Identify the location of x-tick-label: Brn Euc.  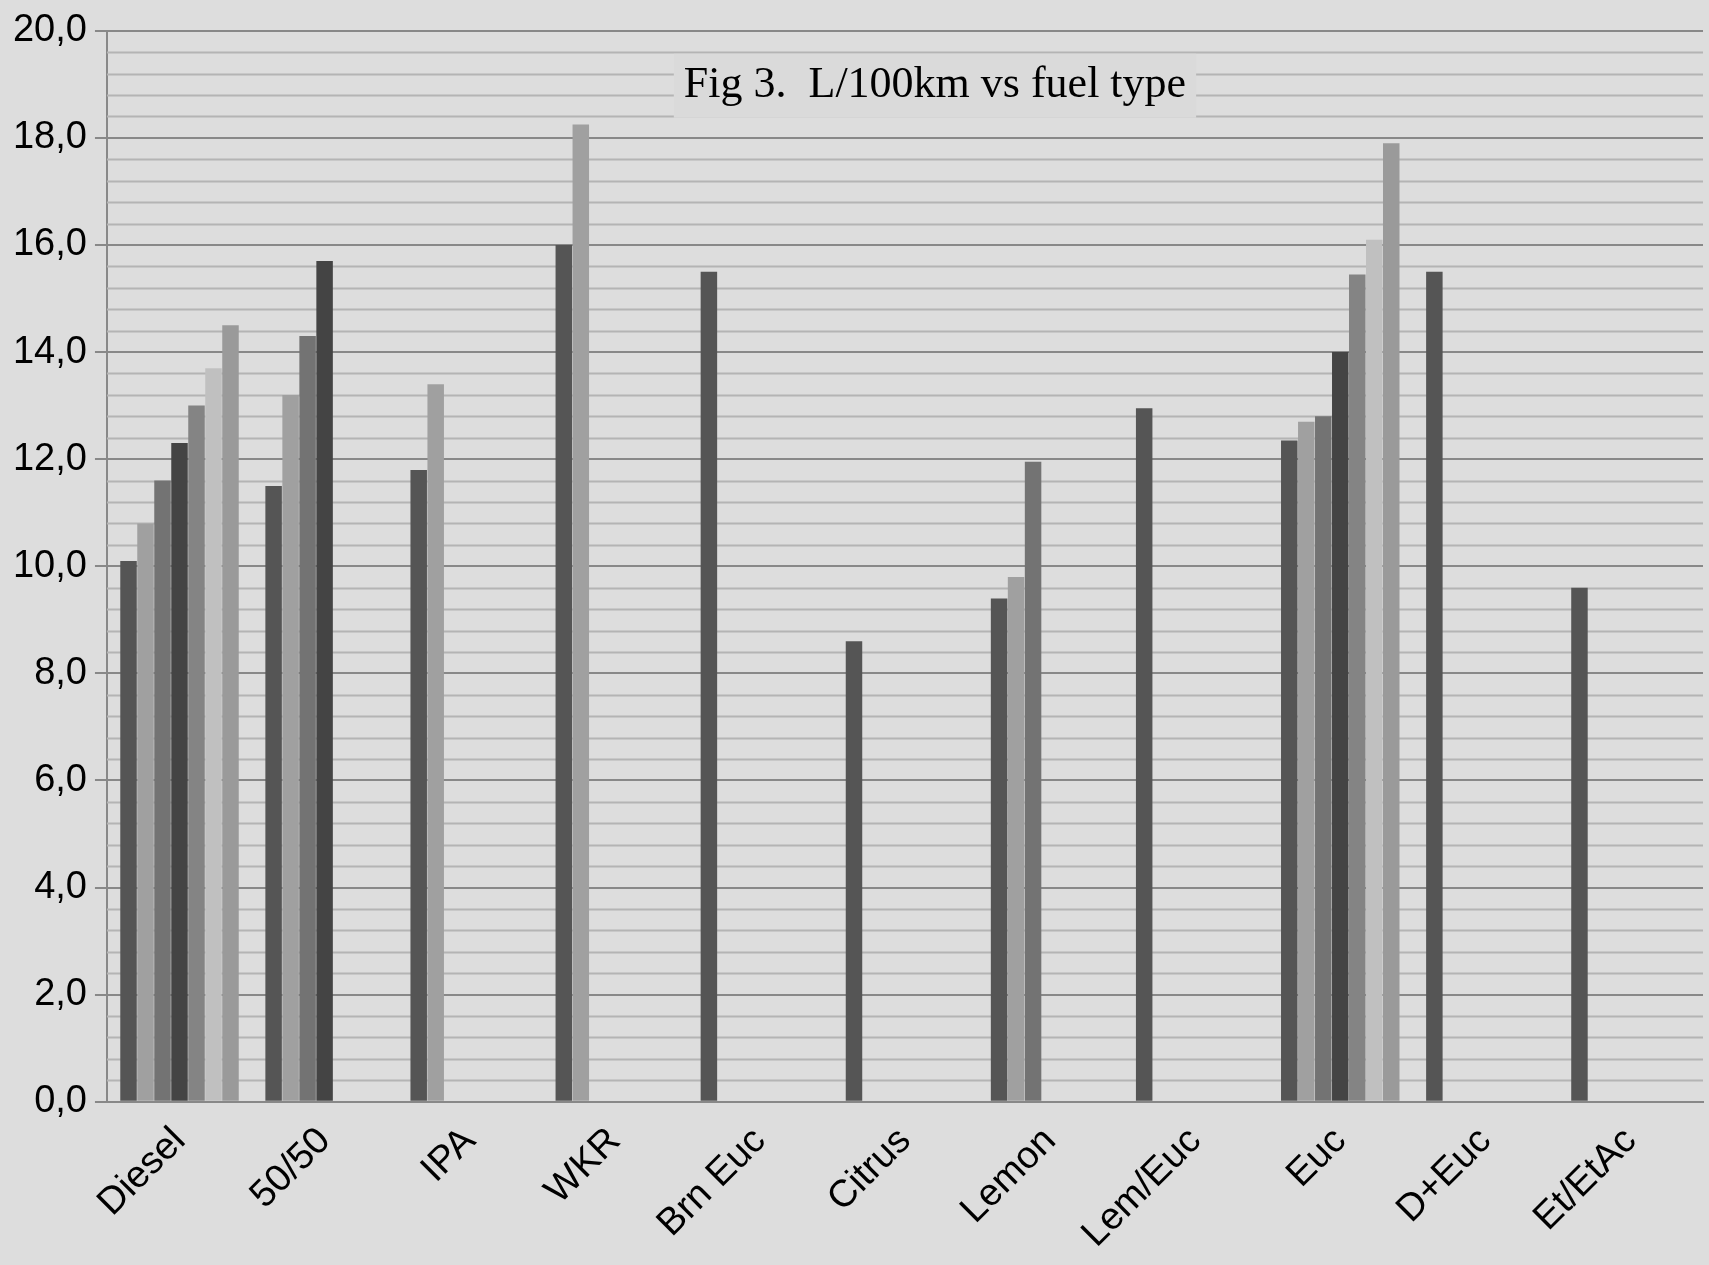
(710, 1181).